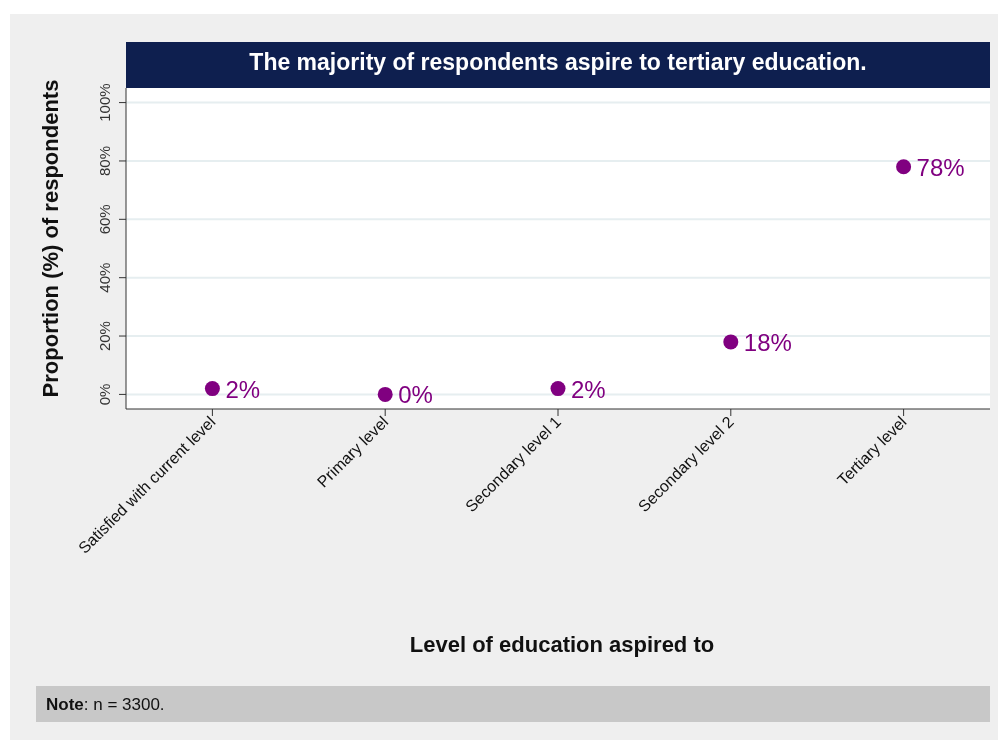 This screenshot has width=1008, height=740. I want to click on chart-title: The majority of respondents aspire to tertiary education., so click(558, 62).